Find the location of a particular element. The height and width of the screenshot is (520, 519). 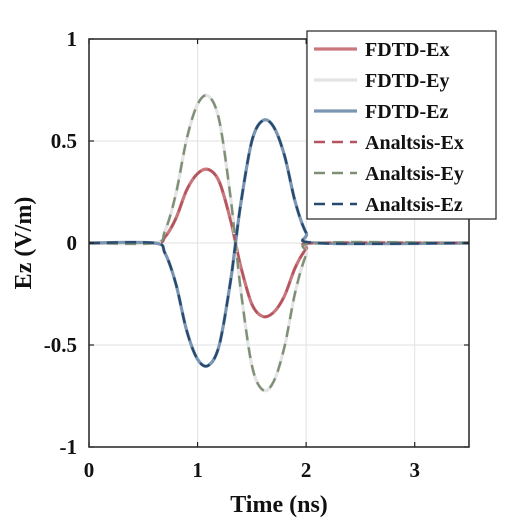

x-tick-label: 3 is located at coordinates (414, 470).